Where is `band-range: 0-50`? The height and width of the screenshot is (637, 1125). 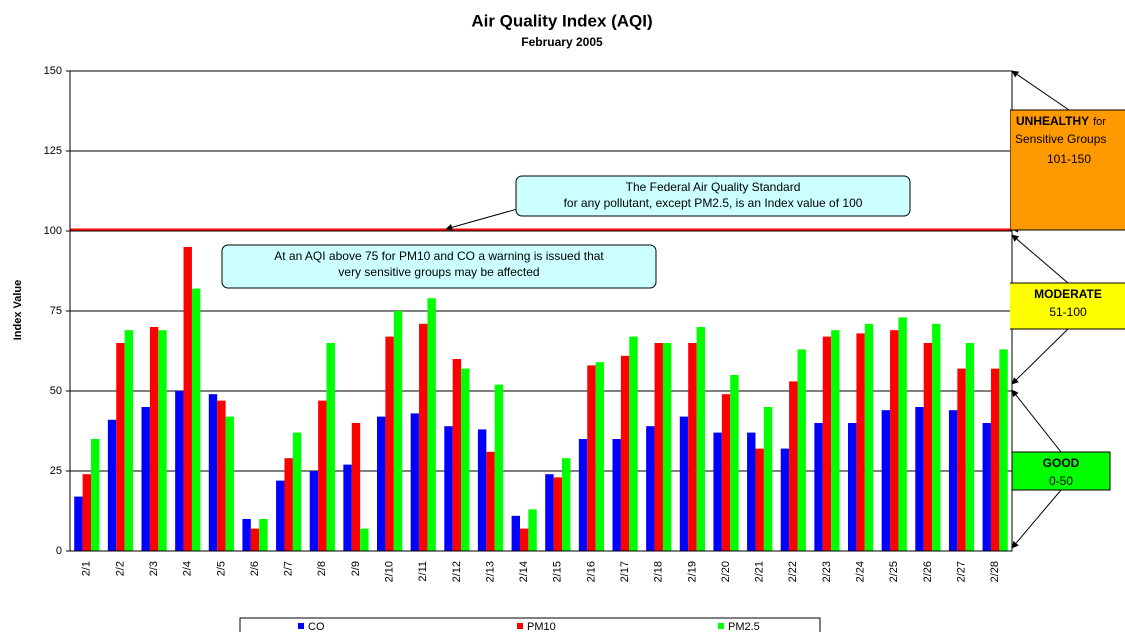
band-range: 0-50 is located at coordinates (1061, 481).